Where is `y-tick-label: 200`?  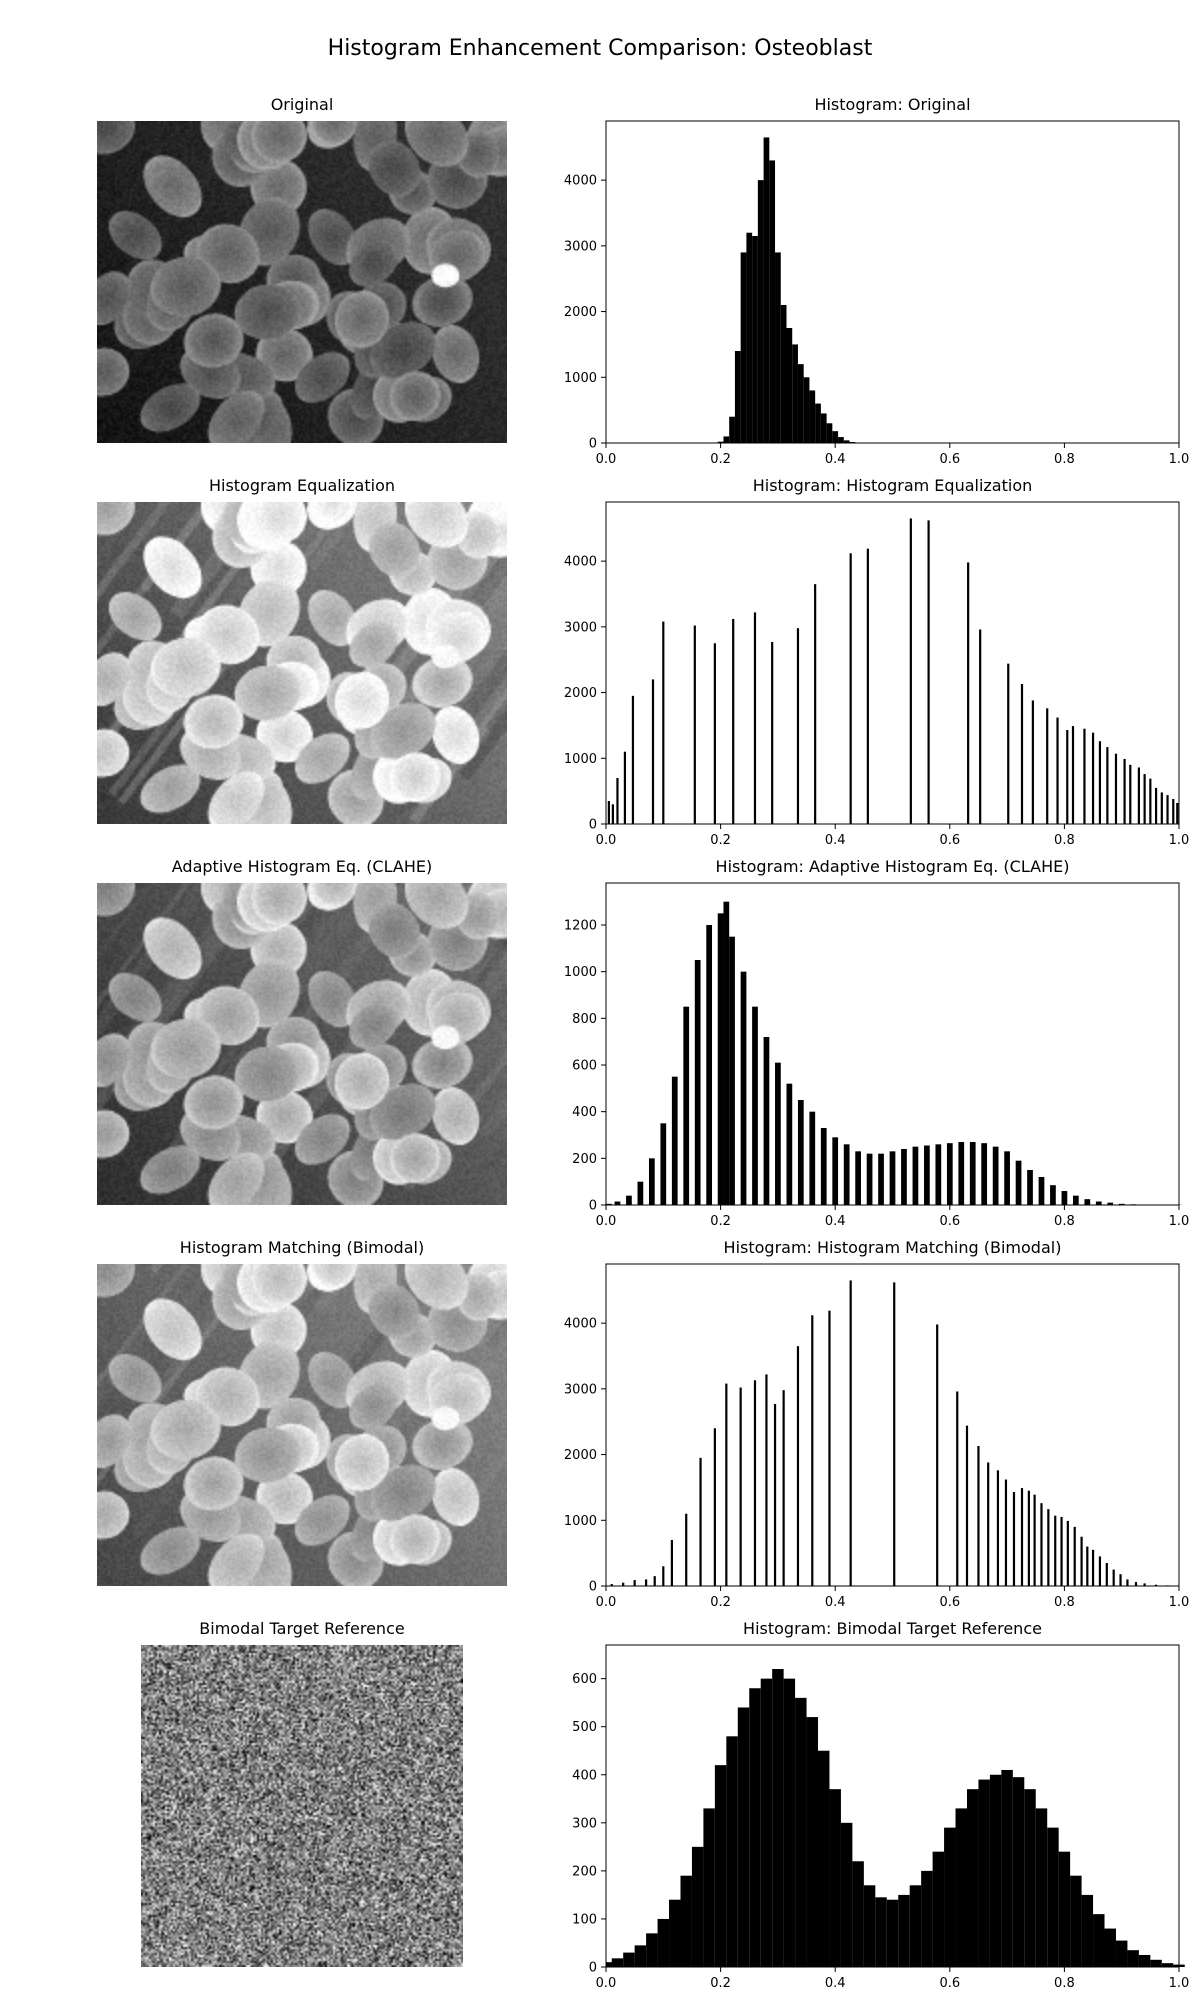 y-tick-label: 200 is located at coordinates (584, 1871).